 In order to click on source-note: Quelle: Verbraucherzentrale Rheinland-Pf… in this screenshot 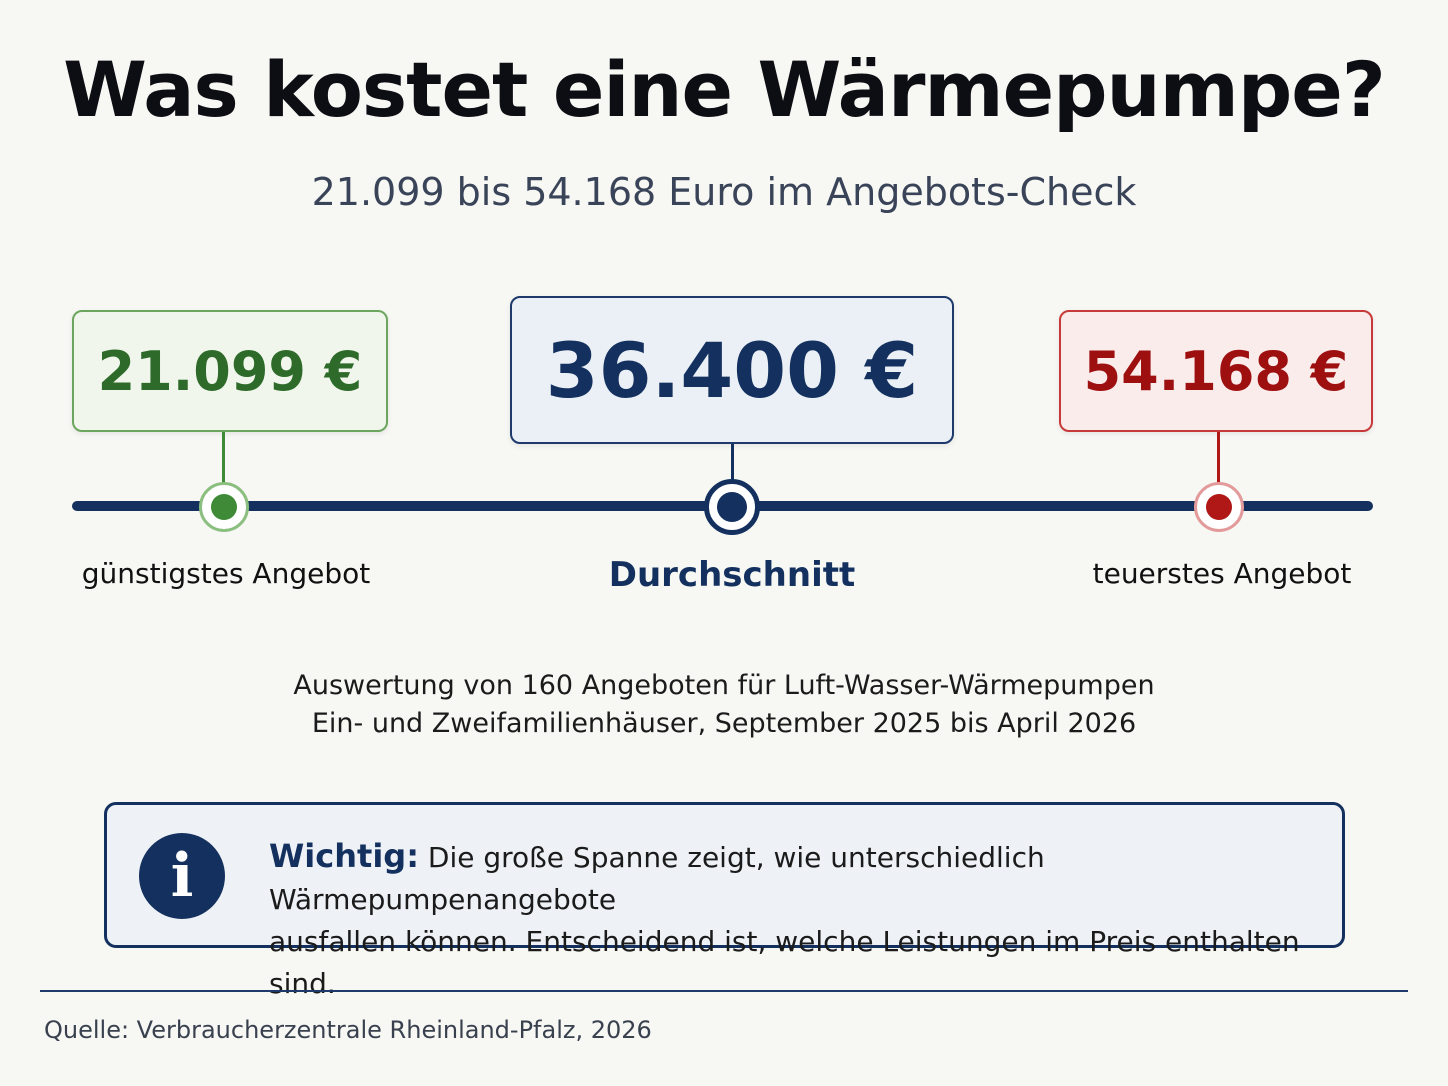, I will do `click(348, 1030)`.